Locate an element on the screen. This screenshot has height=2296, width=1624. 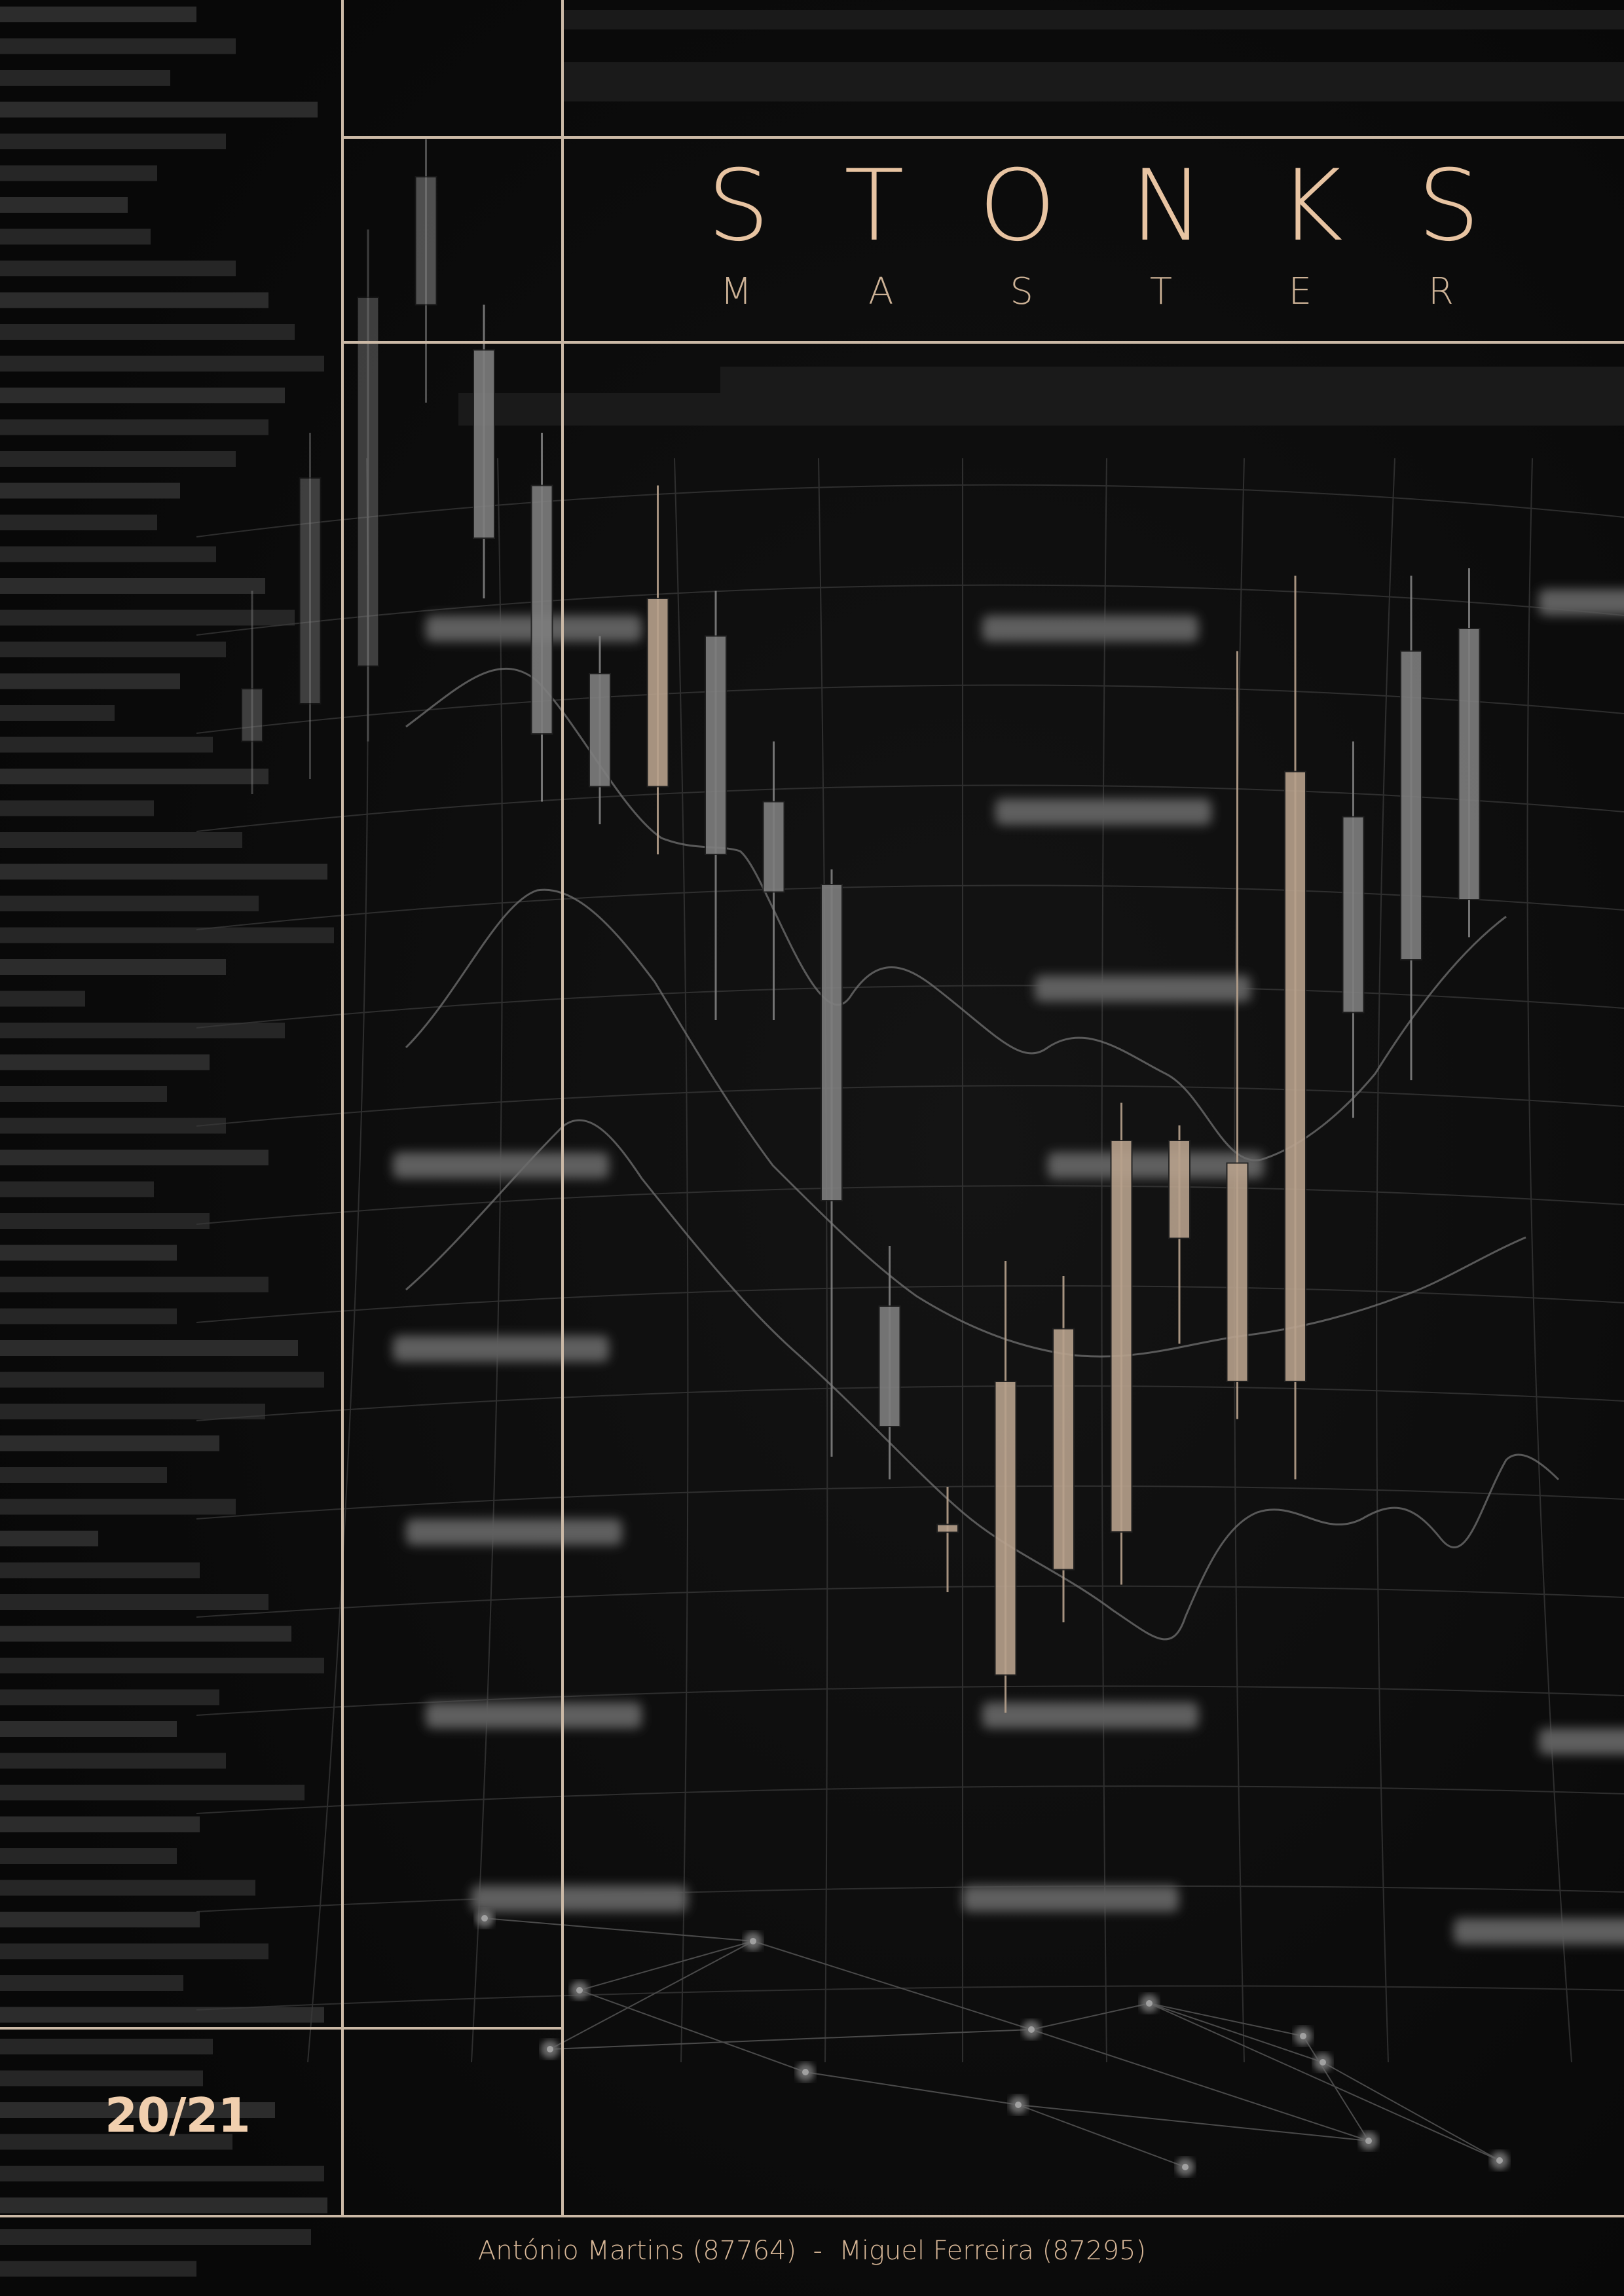
academic-year: 20/21 is located at coordinates (178, 2115).